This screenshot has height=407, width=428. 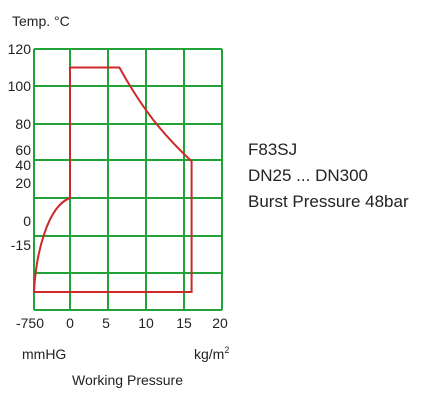 I want to click on x-tick-label: 10, so click(x=146, y=323).